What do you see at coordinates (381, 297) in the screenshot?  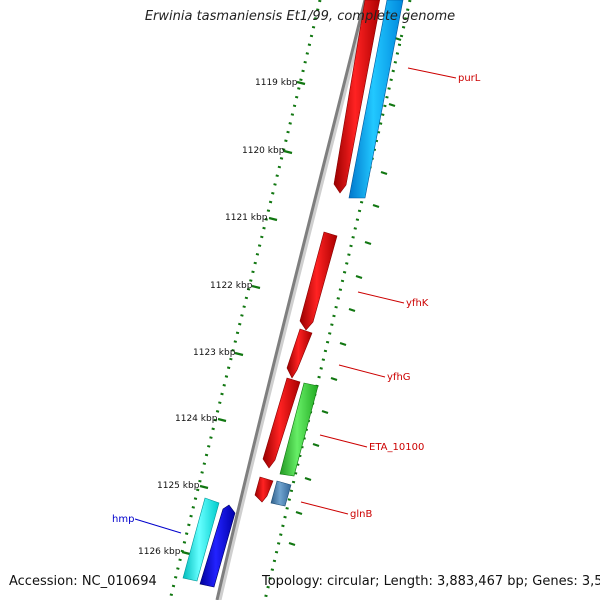 I see `leader-yfhK` at bounding box center [381, 297].